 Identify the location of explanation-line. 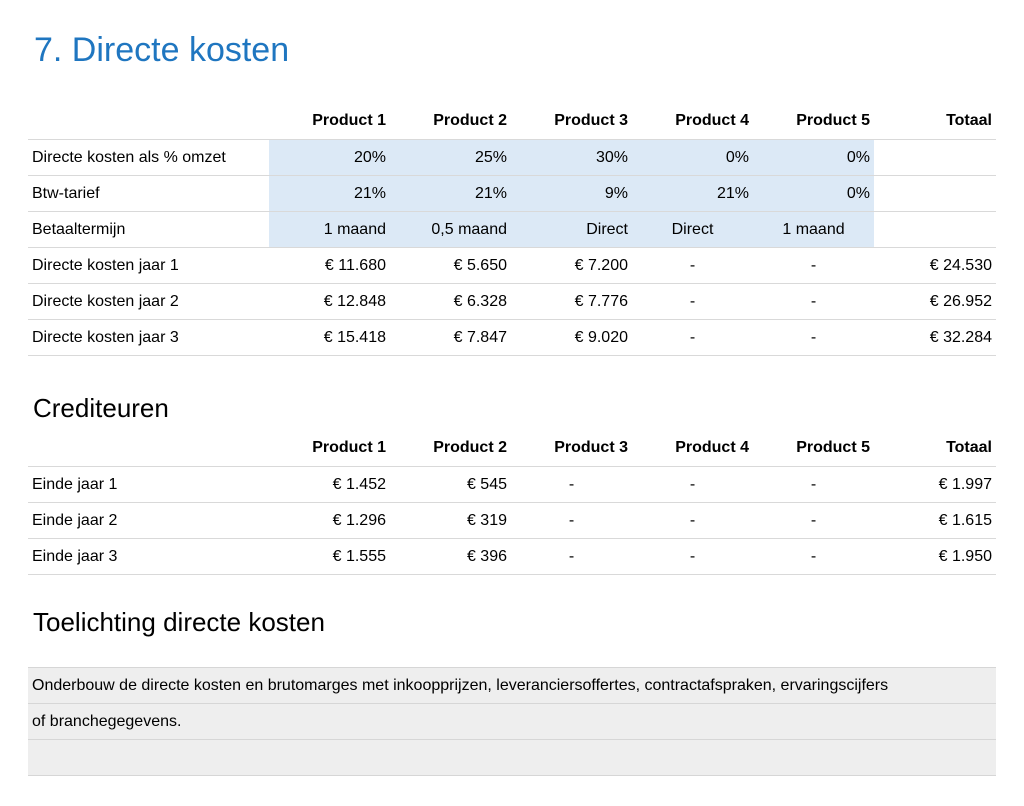
(512, 757).